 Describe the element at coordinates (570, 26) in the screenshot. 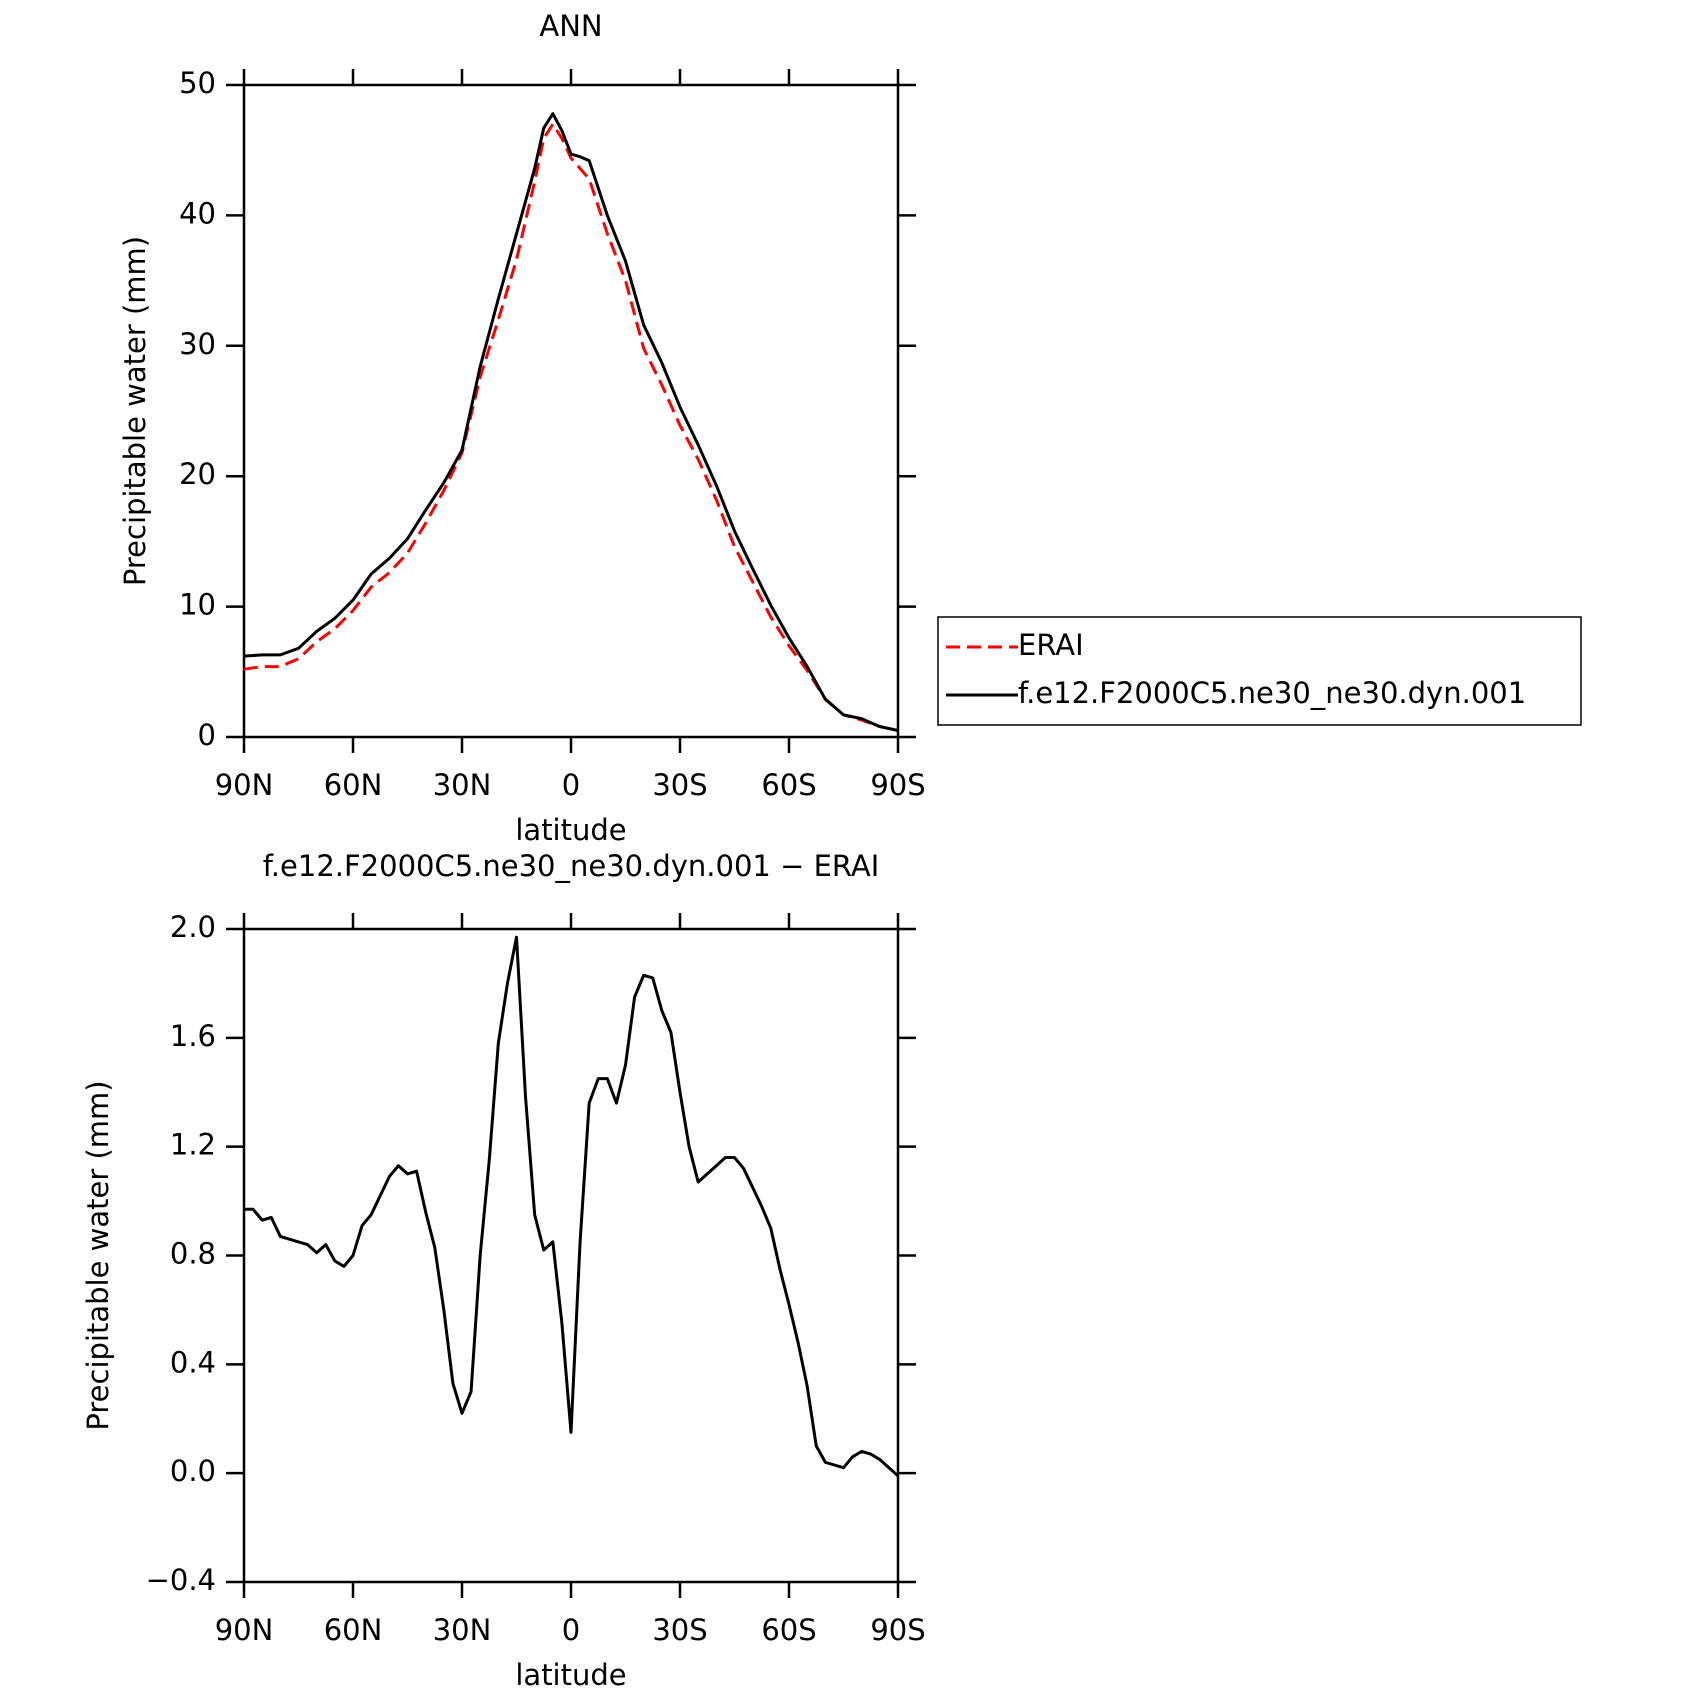

I see `chart-title: ANN` at that location.